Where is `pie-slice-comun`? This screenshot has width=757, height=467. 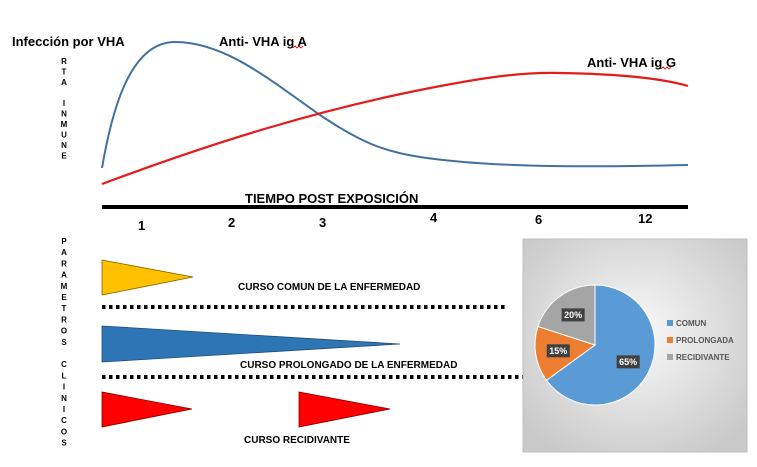
pie-slice-comun is located at coordinates (600, 345).